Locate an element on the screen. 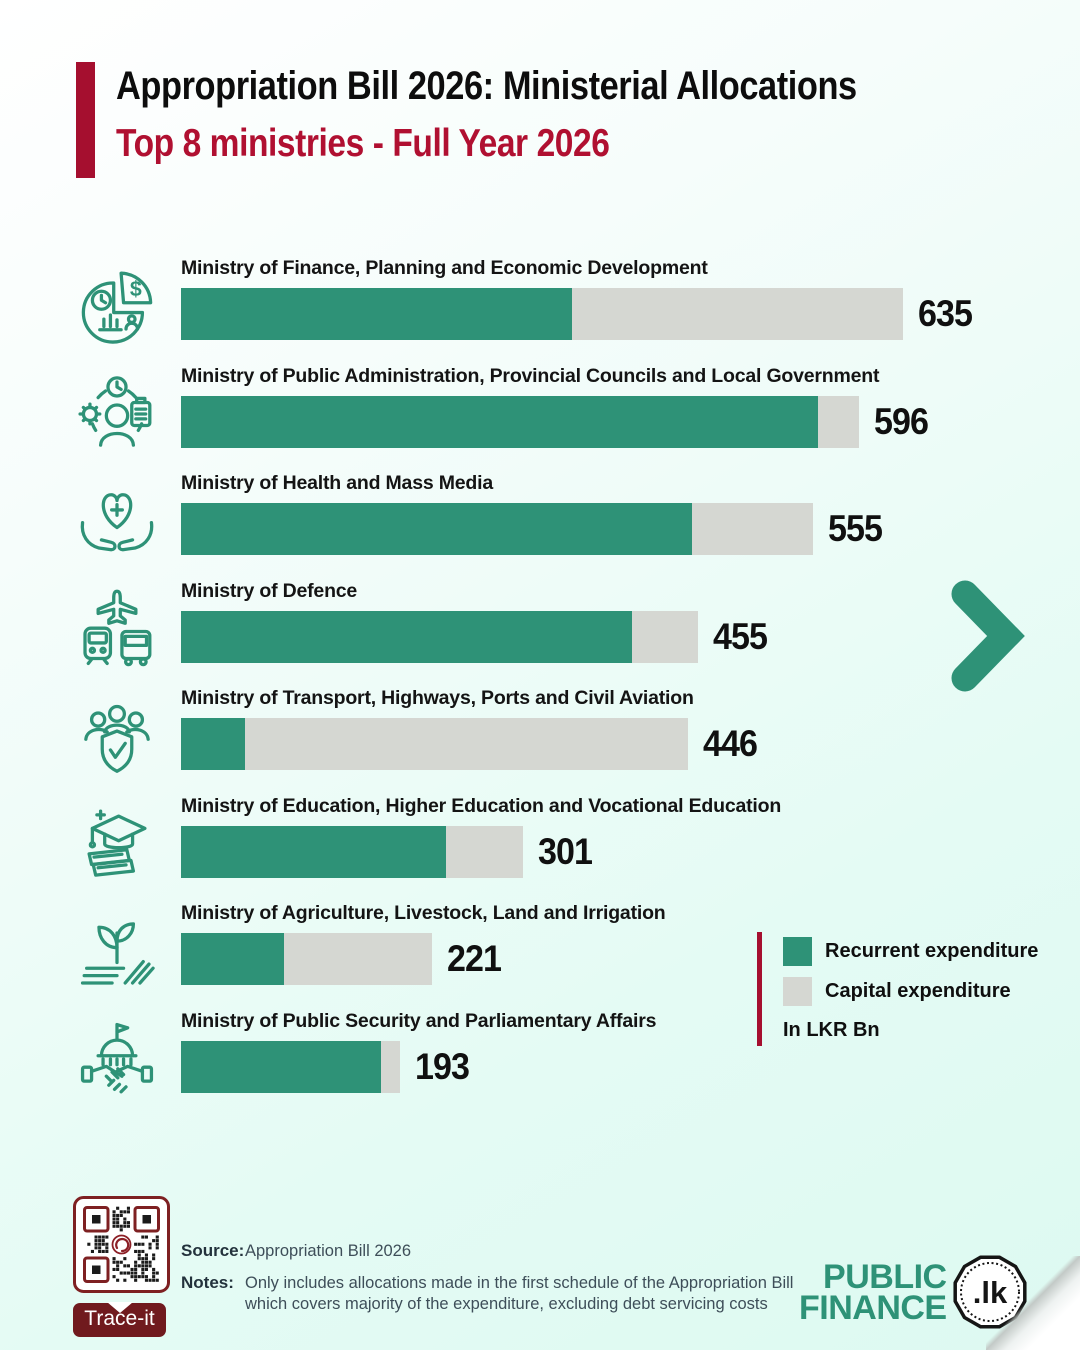  trace-it-button: Trace-it is located at coordinates (119, 1320).